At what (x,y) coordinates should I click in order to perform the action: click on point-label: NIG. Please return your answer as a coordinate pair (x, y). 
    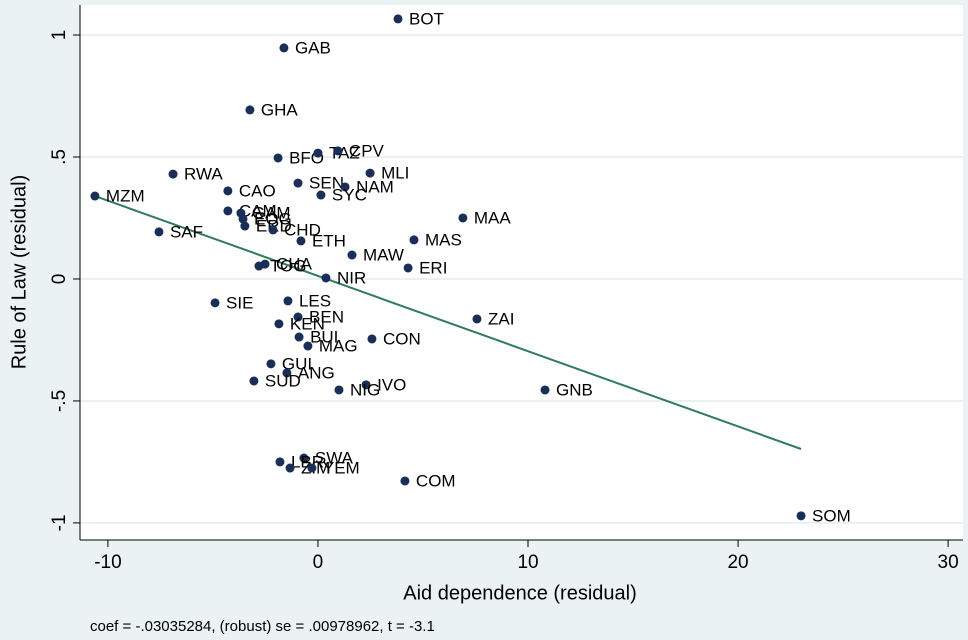
    Looking at the image, I should click on (365, 389).